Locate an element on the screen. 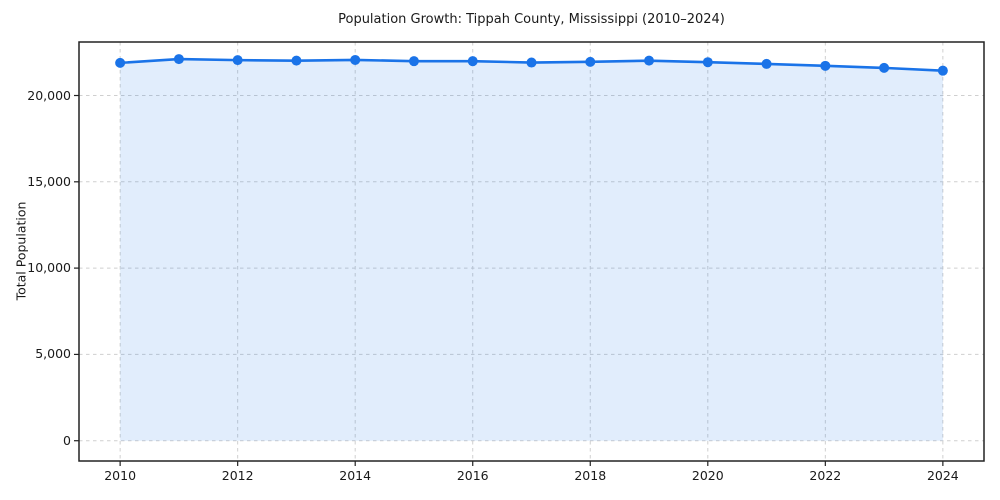 This screenshot has height=500, width=1000. data-point-2010 is located at coordinates (120, 62).